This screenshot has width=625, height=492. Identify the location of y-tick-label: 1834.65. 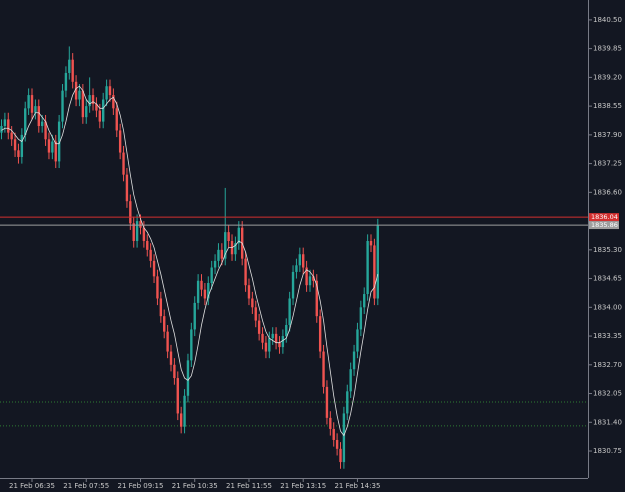
(607, 279).